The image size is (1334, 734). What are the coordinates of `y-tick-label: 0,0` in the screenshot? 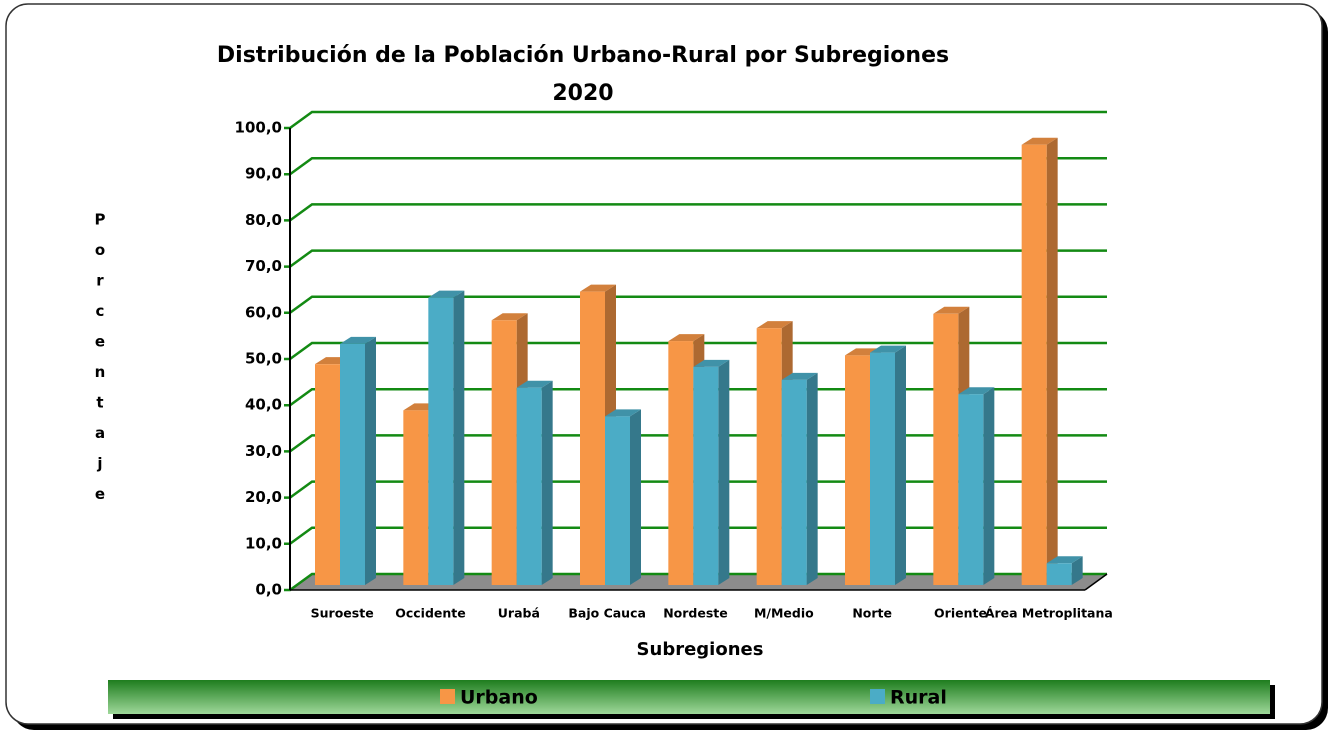 It's located at (268, 590).